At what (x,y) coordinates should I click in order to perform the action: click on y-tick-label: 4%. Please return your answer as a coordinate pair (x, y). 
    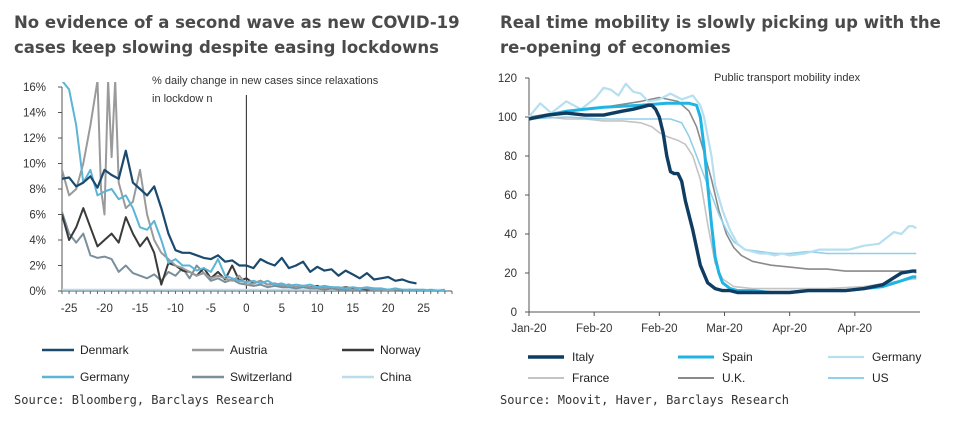
    Looking at the image, I should click on (37, 241).